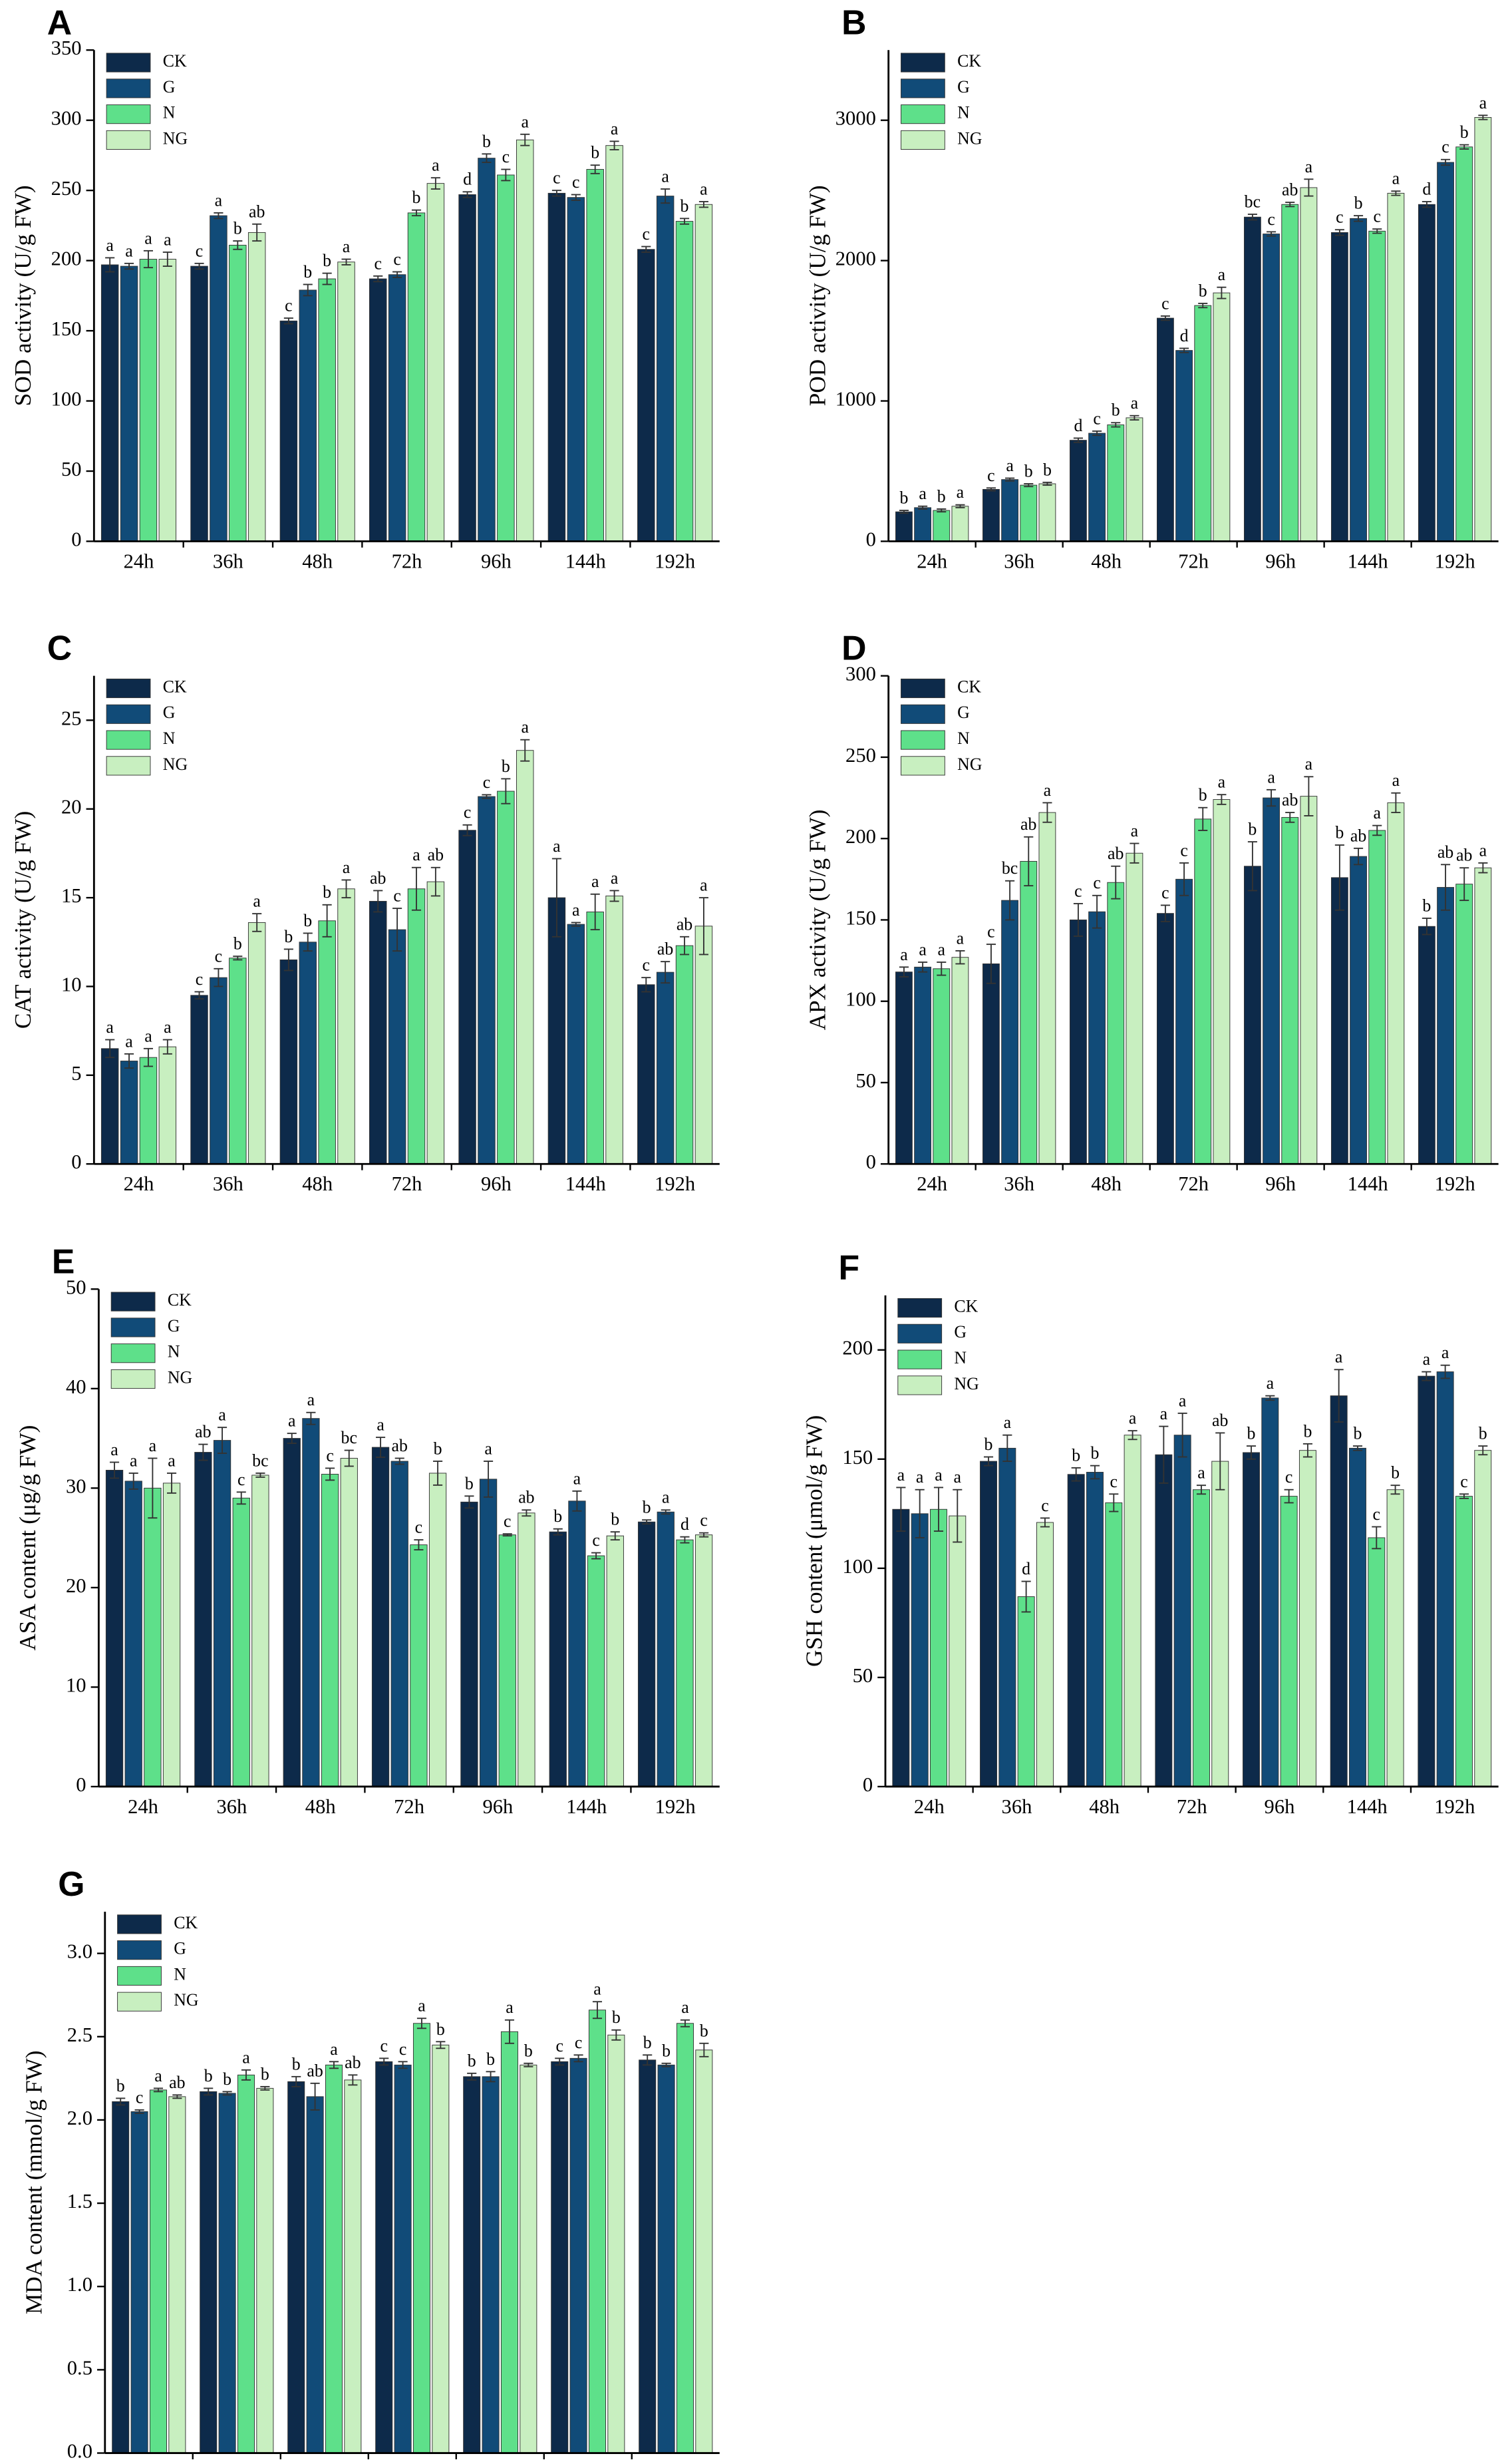 Image resolution: width=1508 pixels, height=2464 pixels. I want to click on y-tick-label: 300, so click(860, 674).